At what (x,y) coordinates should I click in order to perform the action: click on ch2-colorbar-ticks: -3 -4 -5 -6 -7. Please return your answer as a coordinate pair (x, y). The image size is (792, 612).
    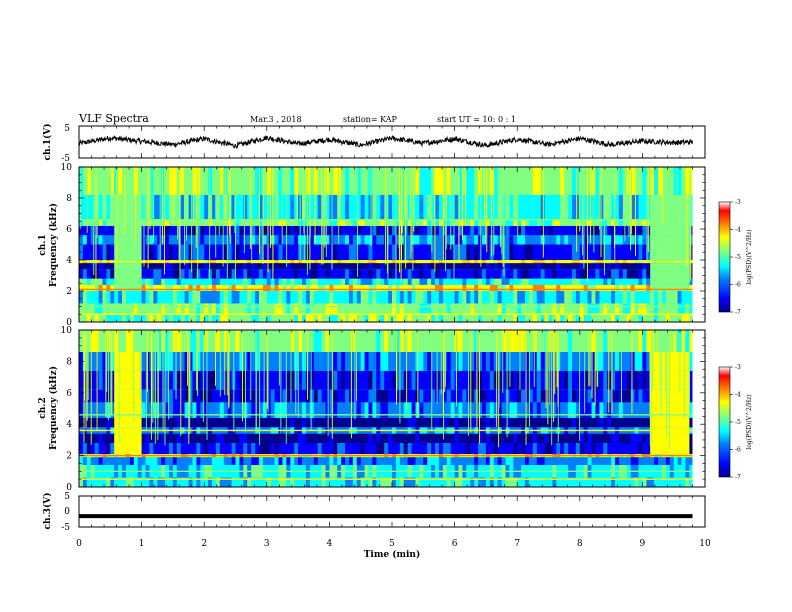
    Looking at the image, I should click on (735, 422).